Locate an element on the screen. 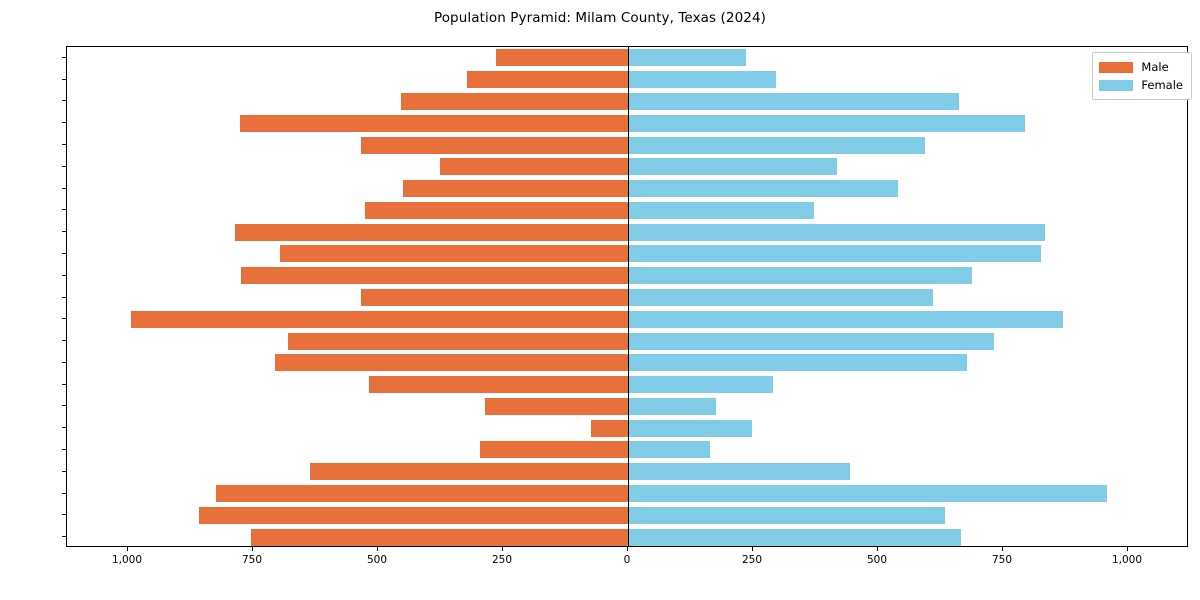 The image size is (1200, 600). legend-label-female: Female is located at coordinates (1162, 85).